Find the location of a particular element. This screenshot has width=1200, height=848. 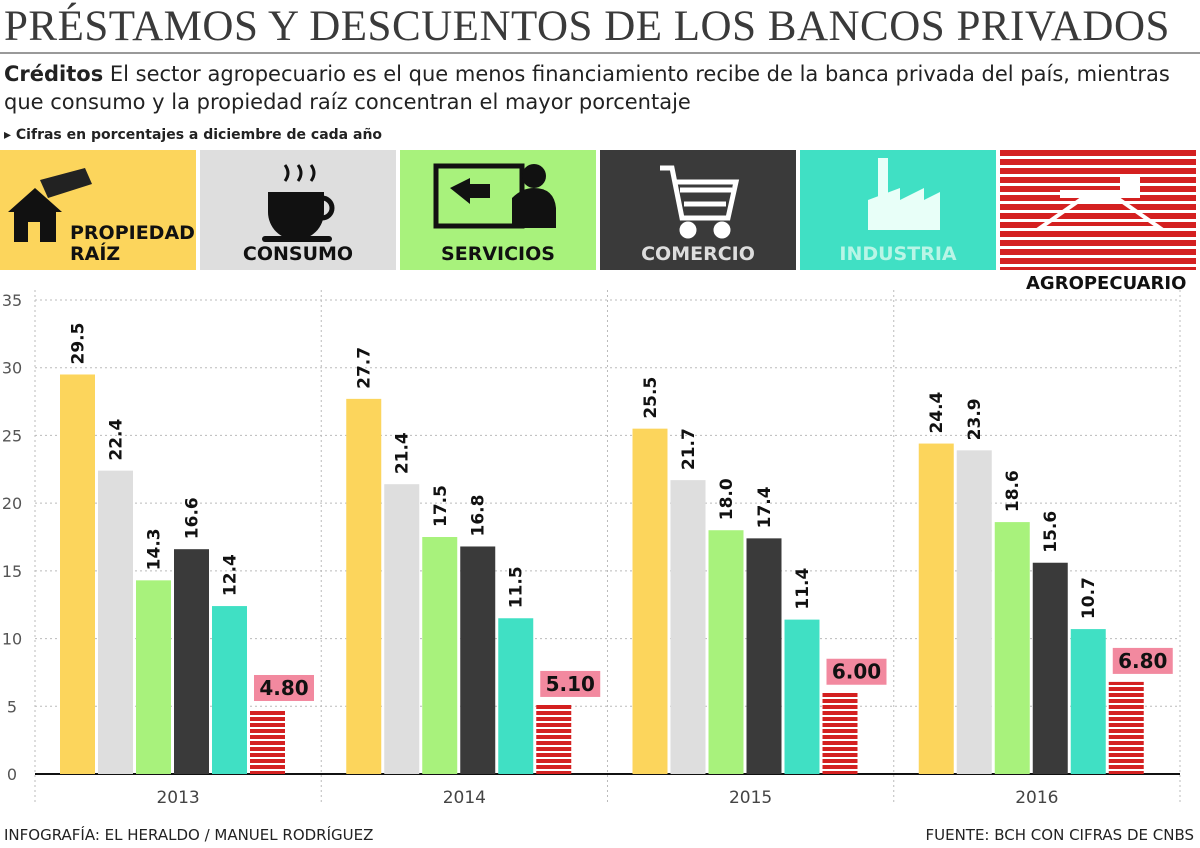

value-label: 4.80 is located at coordinates (283, 688).